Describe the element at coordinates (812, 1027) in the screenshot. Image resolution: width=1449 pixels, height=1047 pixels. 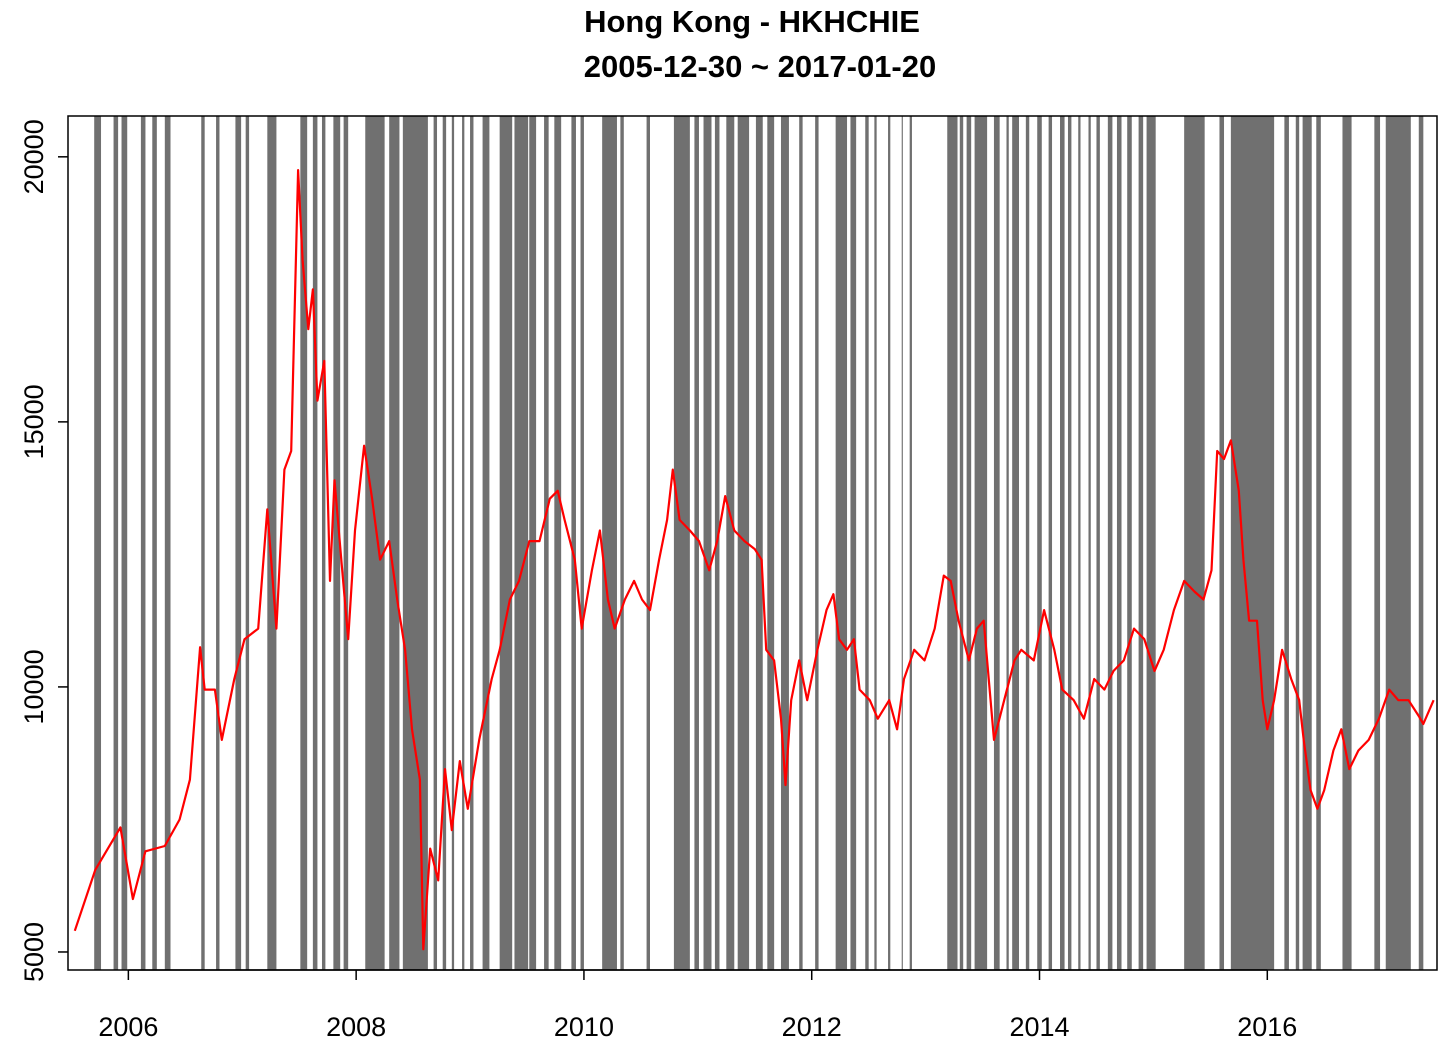
I see `x-tick-label: 2012` at that location.